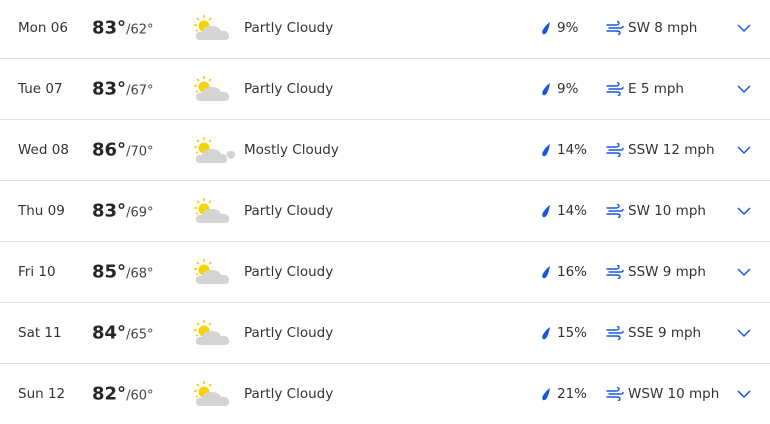  Describe the element at coordinates (667, 211) in the screenshot. I see `wind-value: SW 10 mph` at that location.